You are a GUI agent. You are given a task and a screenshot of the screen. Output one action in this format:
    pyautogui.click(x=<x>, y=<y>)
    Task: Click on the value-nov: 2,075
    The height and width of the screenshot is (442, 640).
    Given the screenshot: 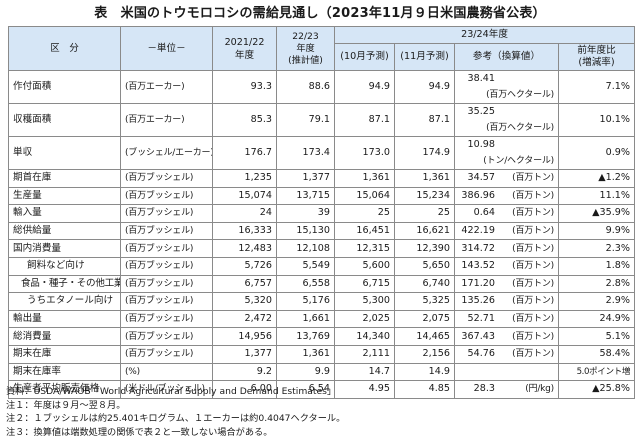 What is the action you would take?
    pyautogui.click(x=424, y=319)
    